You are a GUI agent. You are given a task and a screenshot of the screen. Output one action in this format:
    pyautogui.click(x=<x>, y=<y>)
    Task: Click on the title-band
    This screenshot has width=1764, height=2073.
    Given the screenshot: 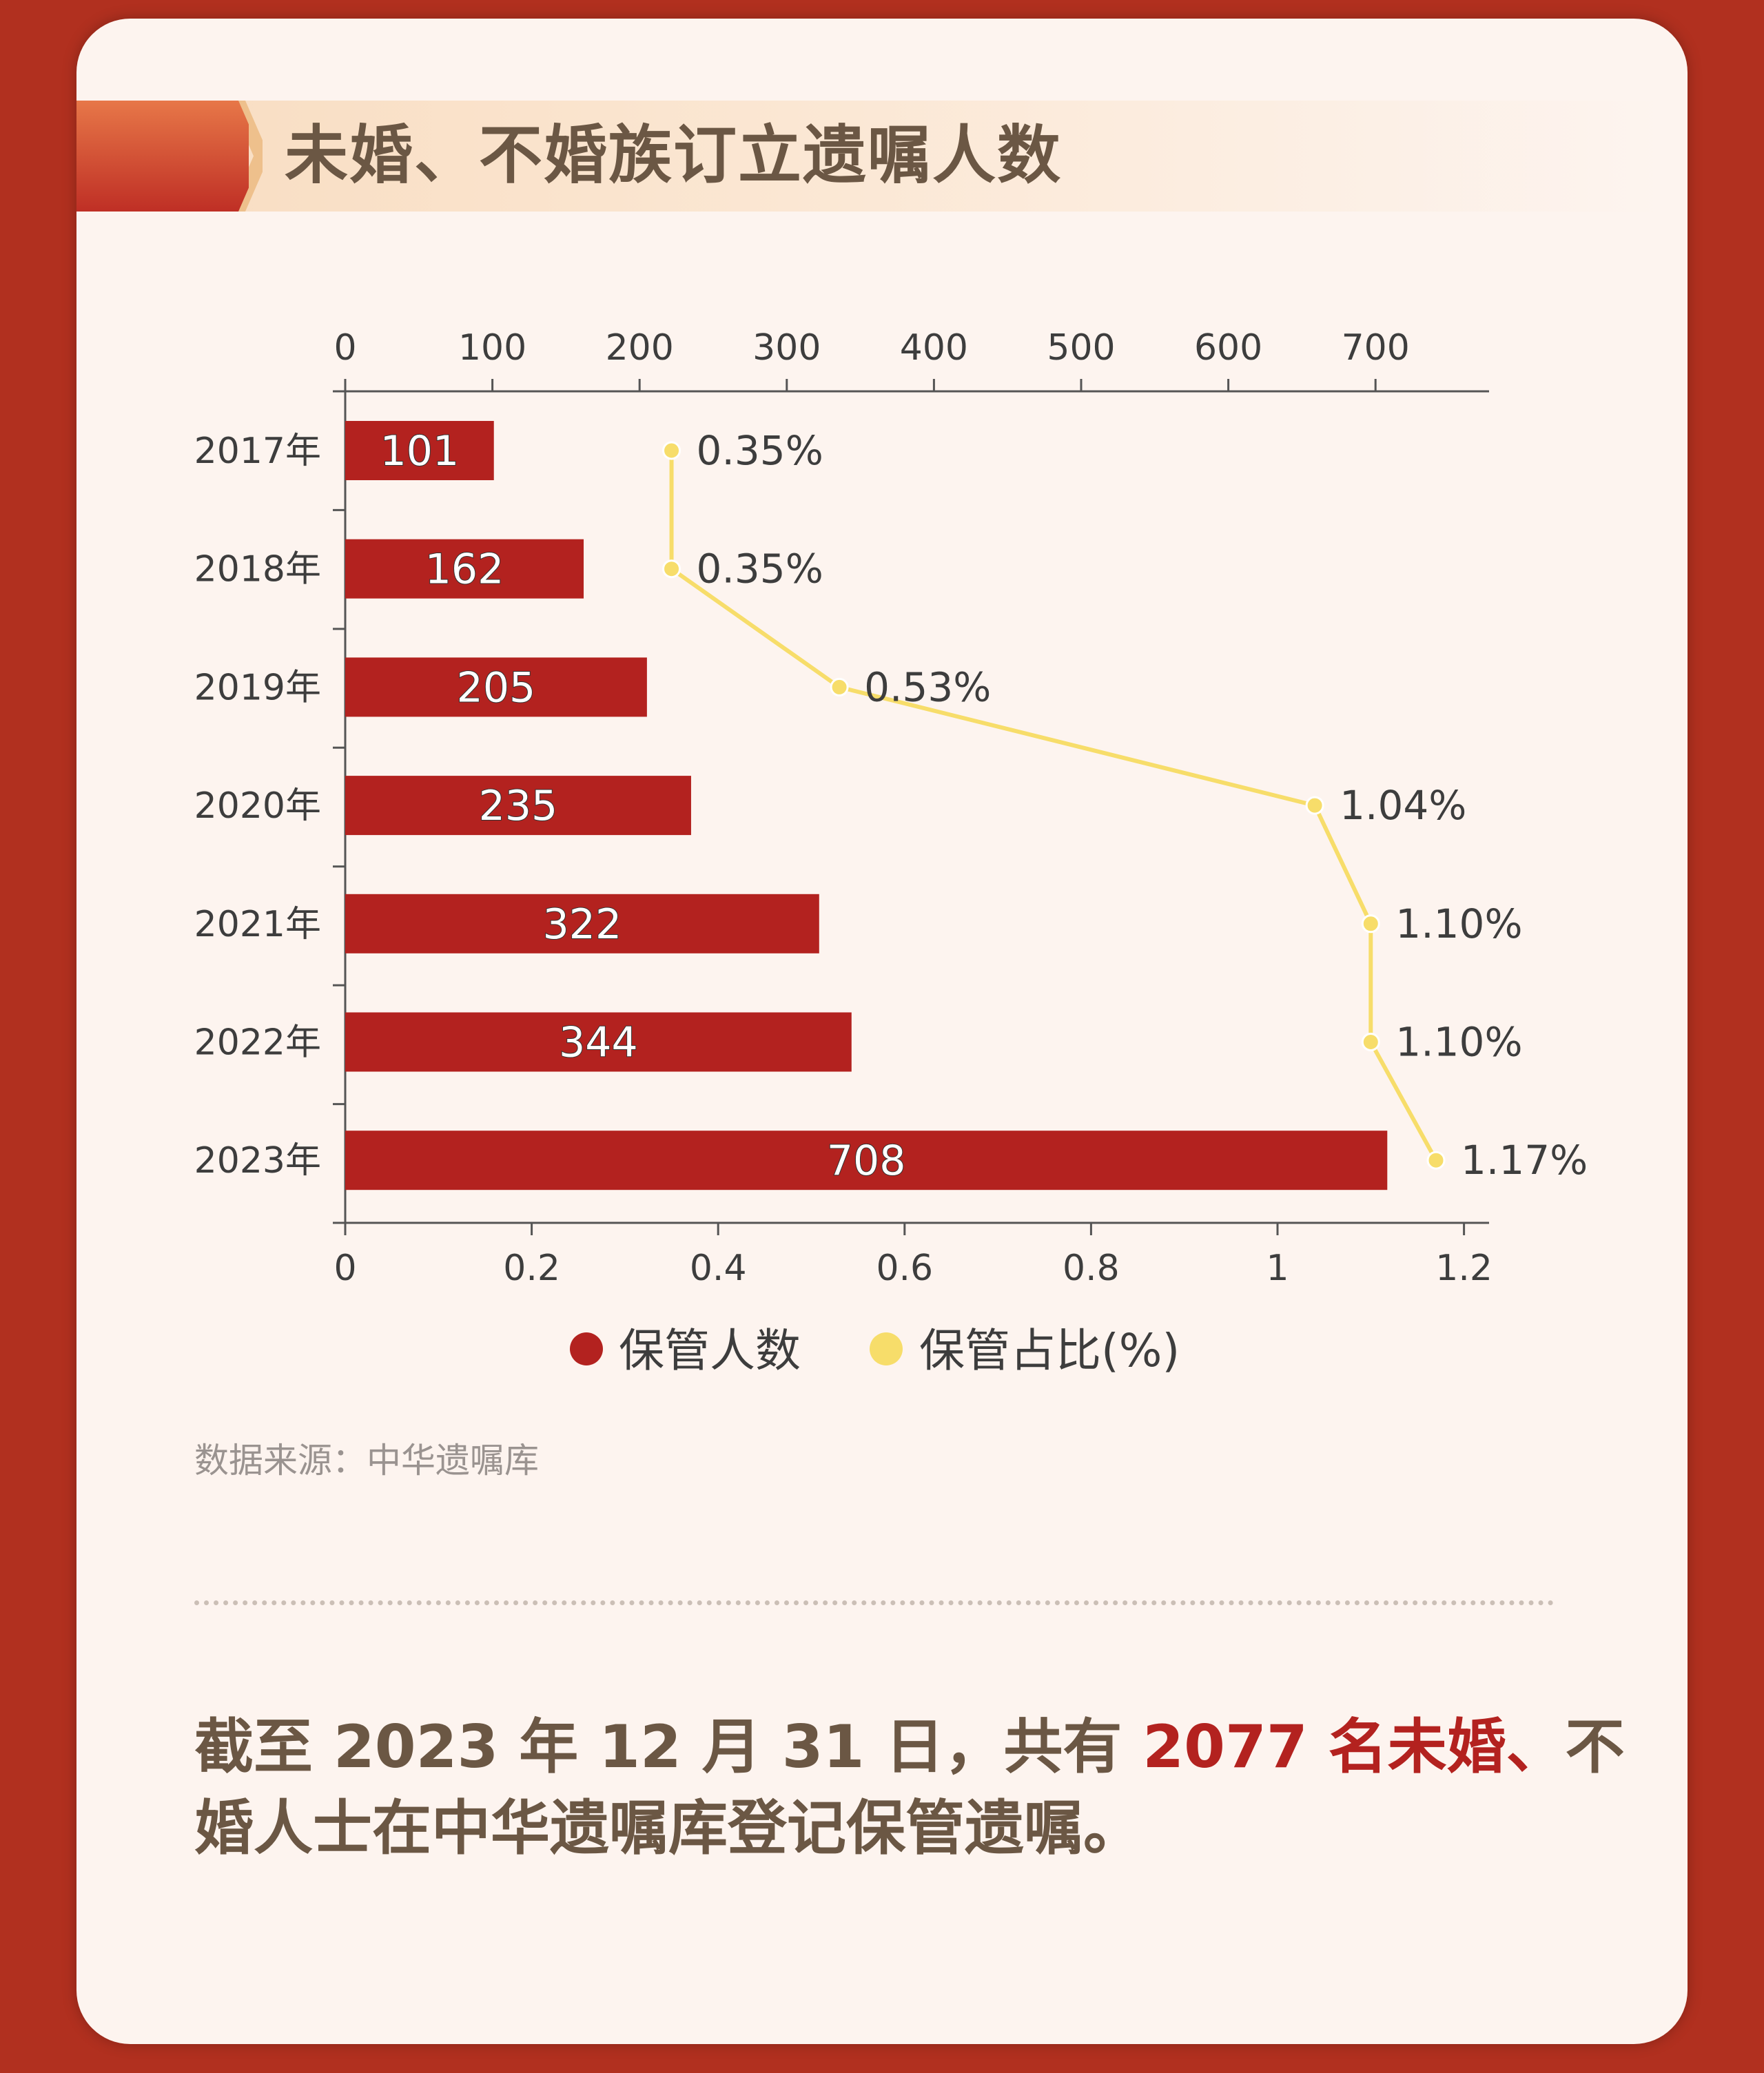 What is the action you would take?
    pyautogui.click(x=868, y=156)
    